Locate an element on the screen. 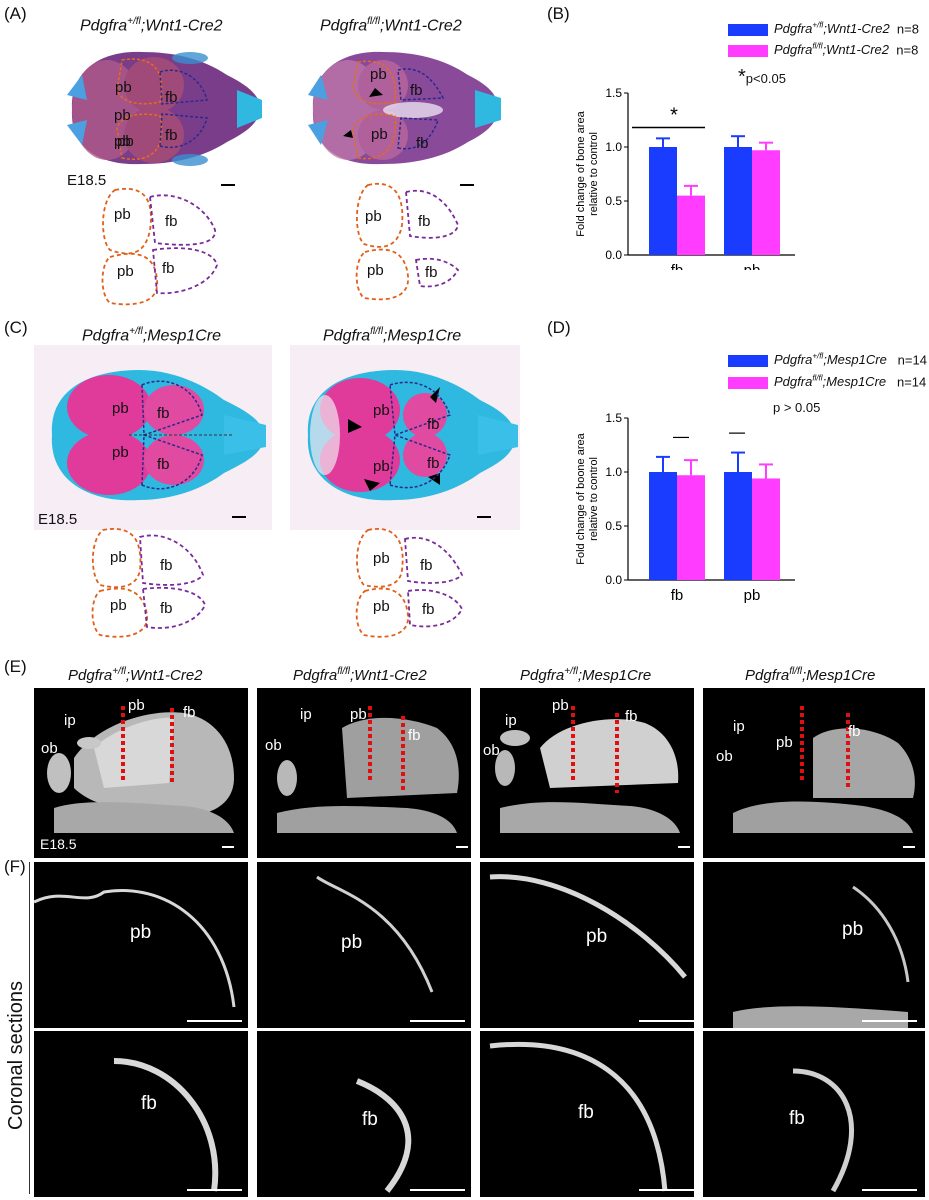  section-pb-1-label: pb is located at coordinates (141, 932).